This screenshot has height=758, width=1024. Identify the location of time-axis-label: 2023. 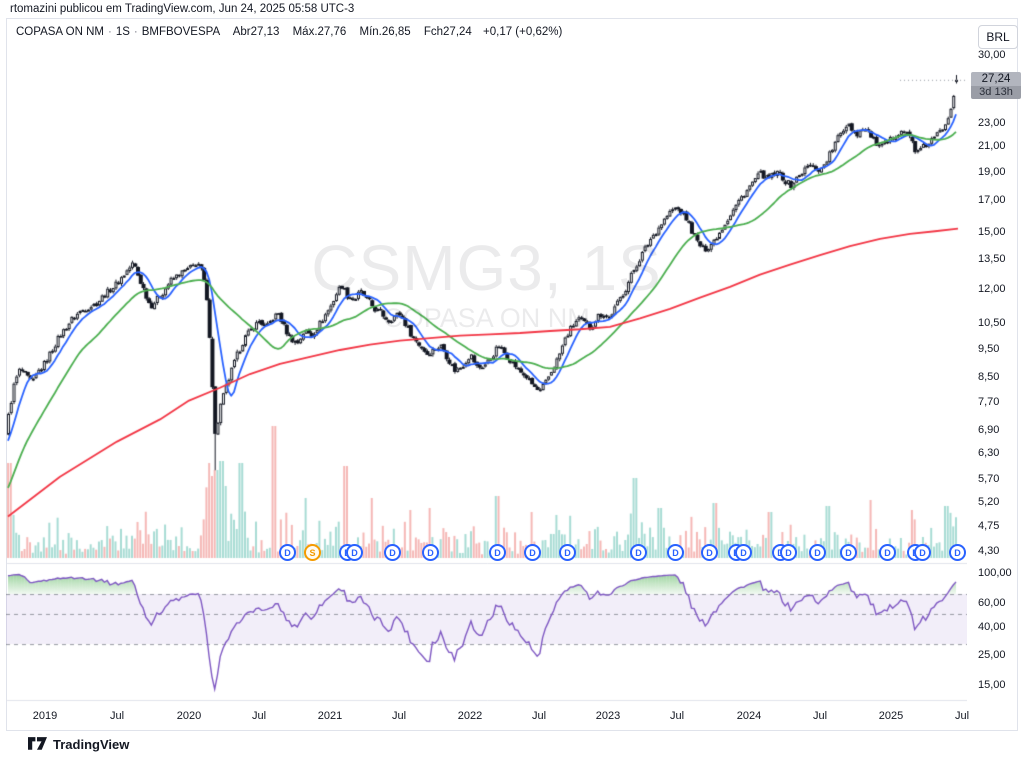
(608, 716).